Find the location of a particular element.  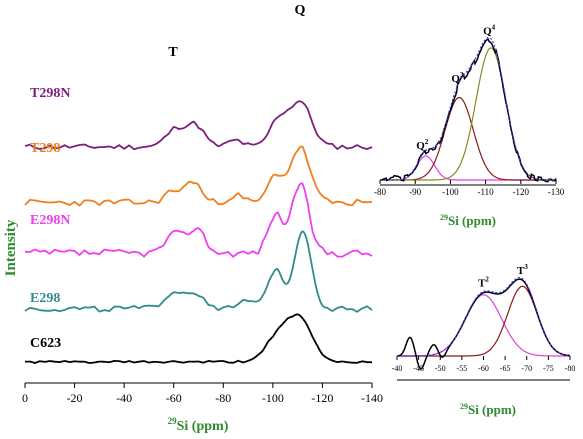

component-t3 is located at coordinates (484, 321).